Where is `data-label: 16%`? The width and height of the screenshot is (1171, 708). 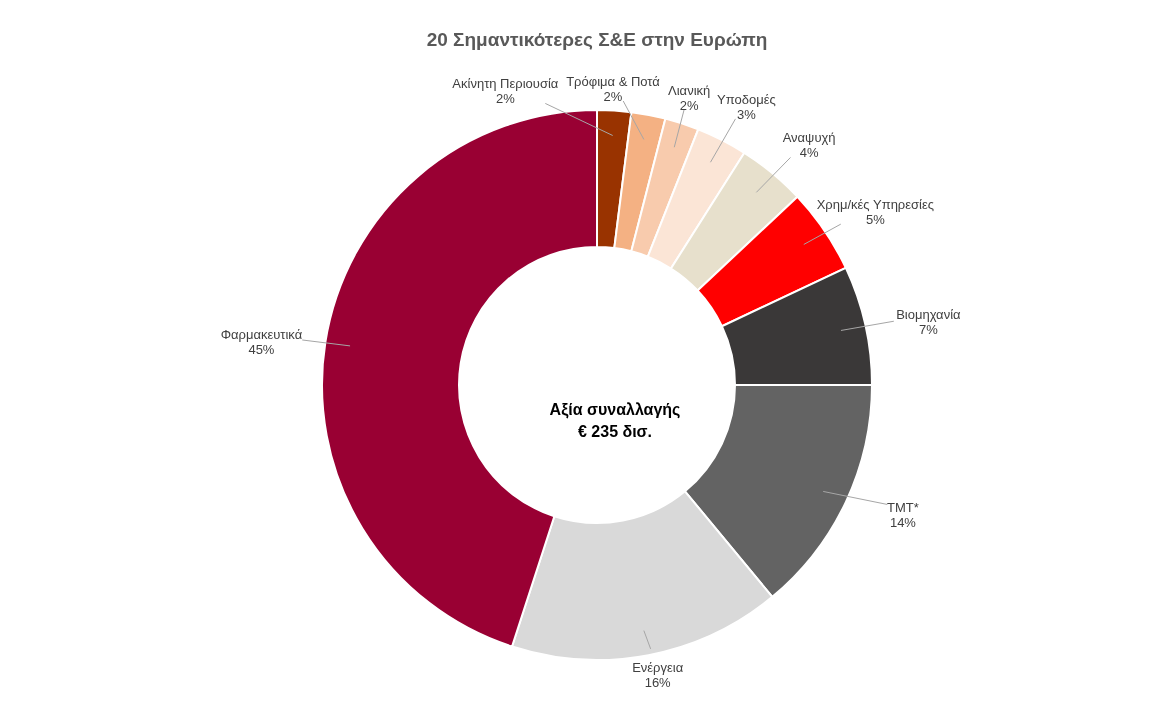
data-label: 16% is located at coordinates (658, 682).